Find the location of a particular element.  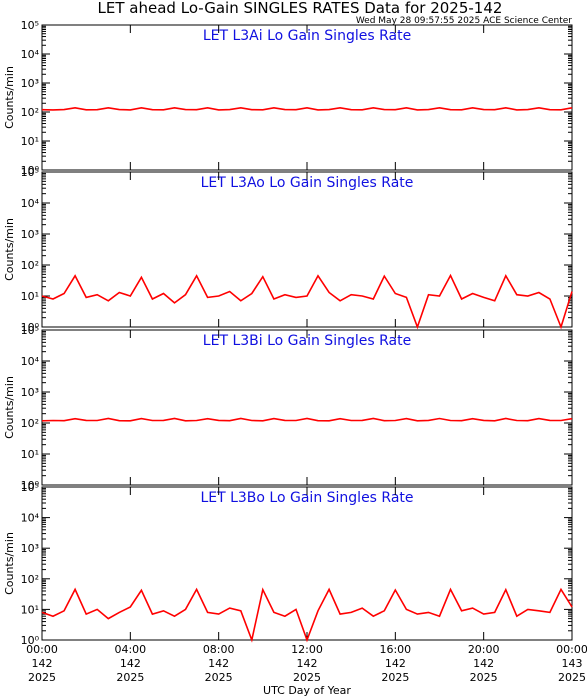

x-tick-label: 12:00 is located at coordinates (307, 649).